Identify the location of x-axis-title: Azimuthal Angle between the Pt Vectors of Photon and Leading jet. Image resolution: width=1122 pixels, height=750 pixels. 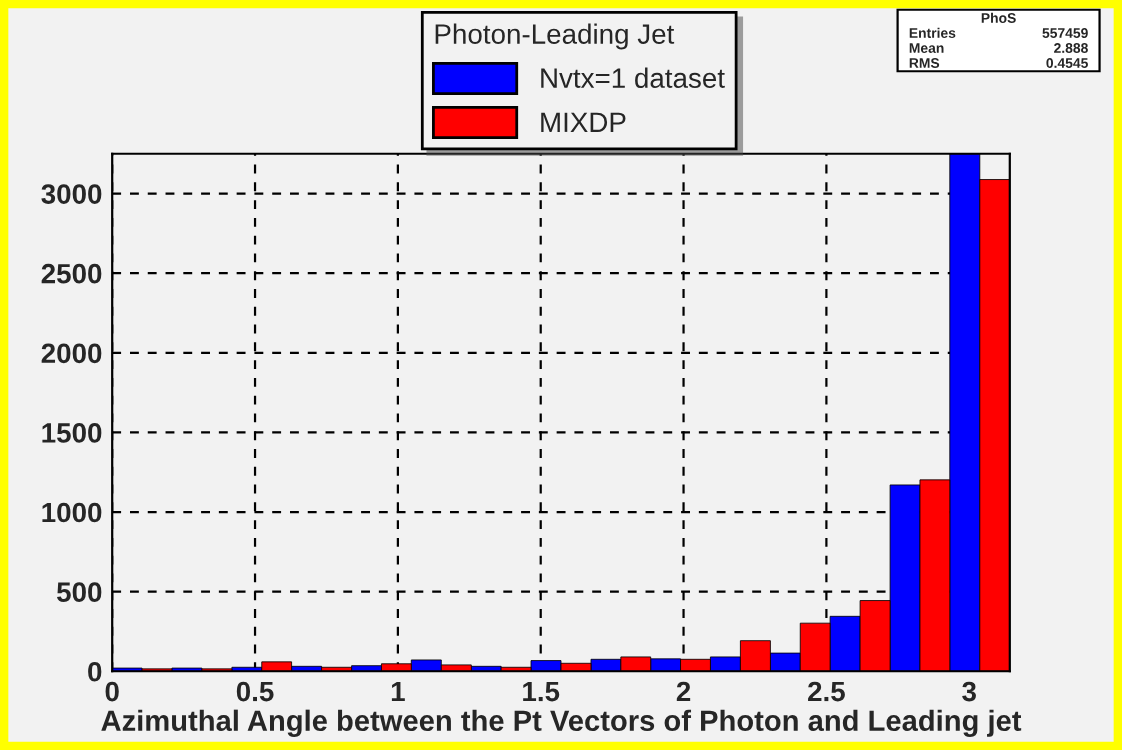
(561, 723).